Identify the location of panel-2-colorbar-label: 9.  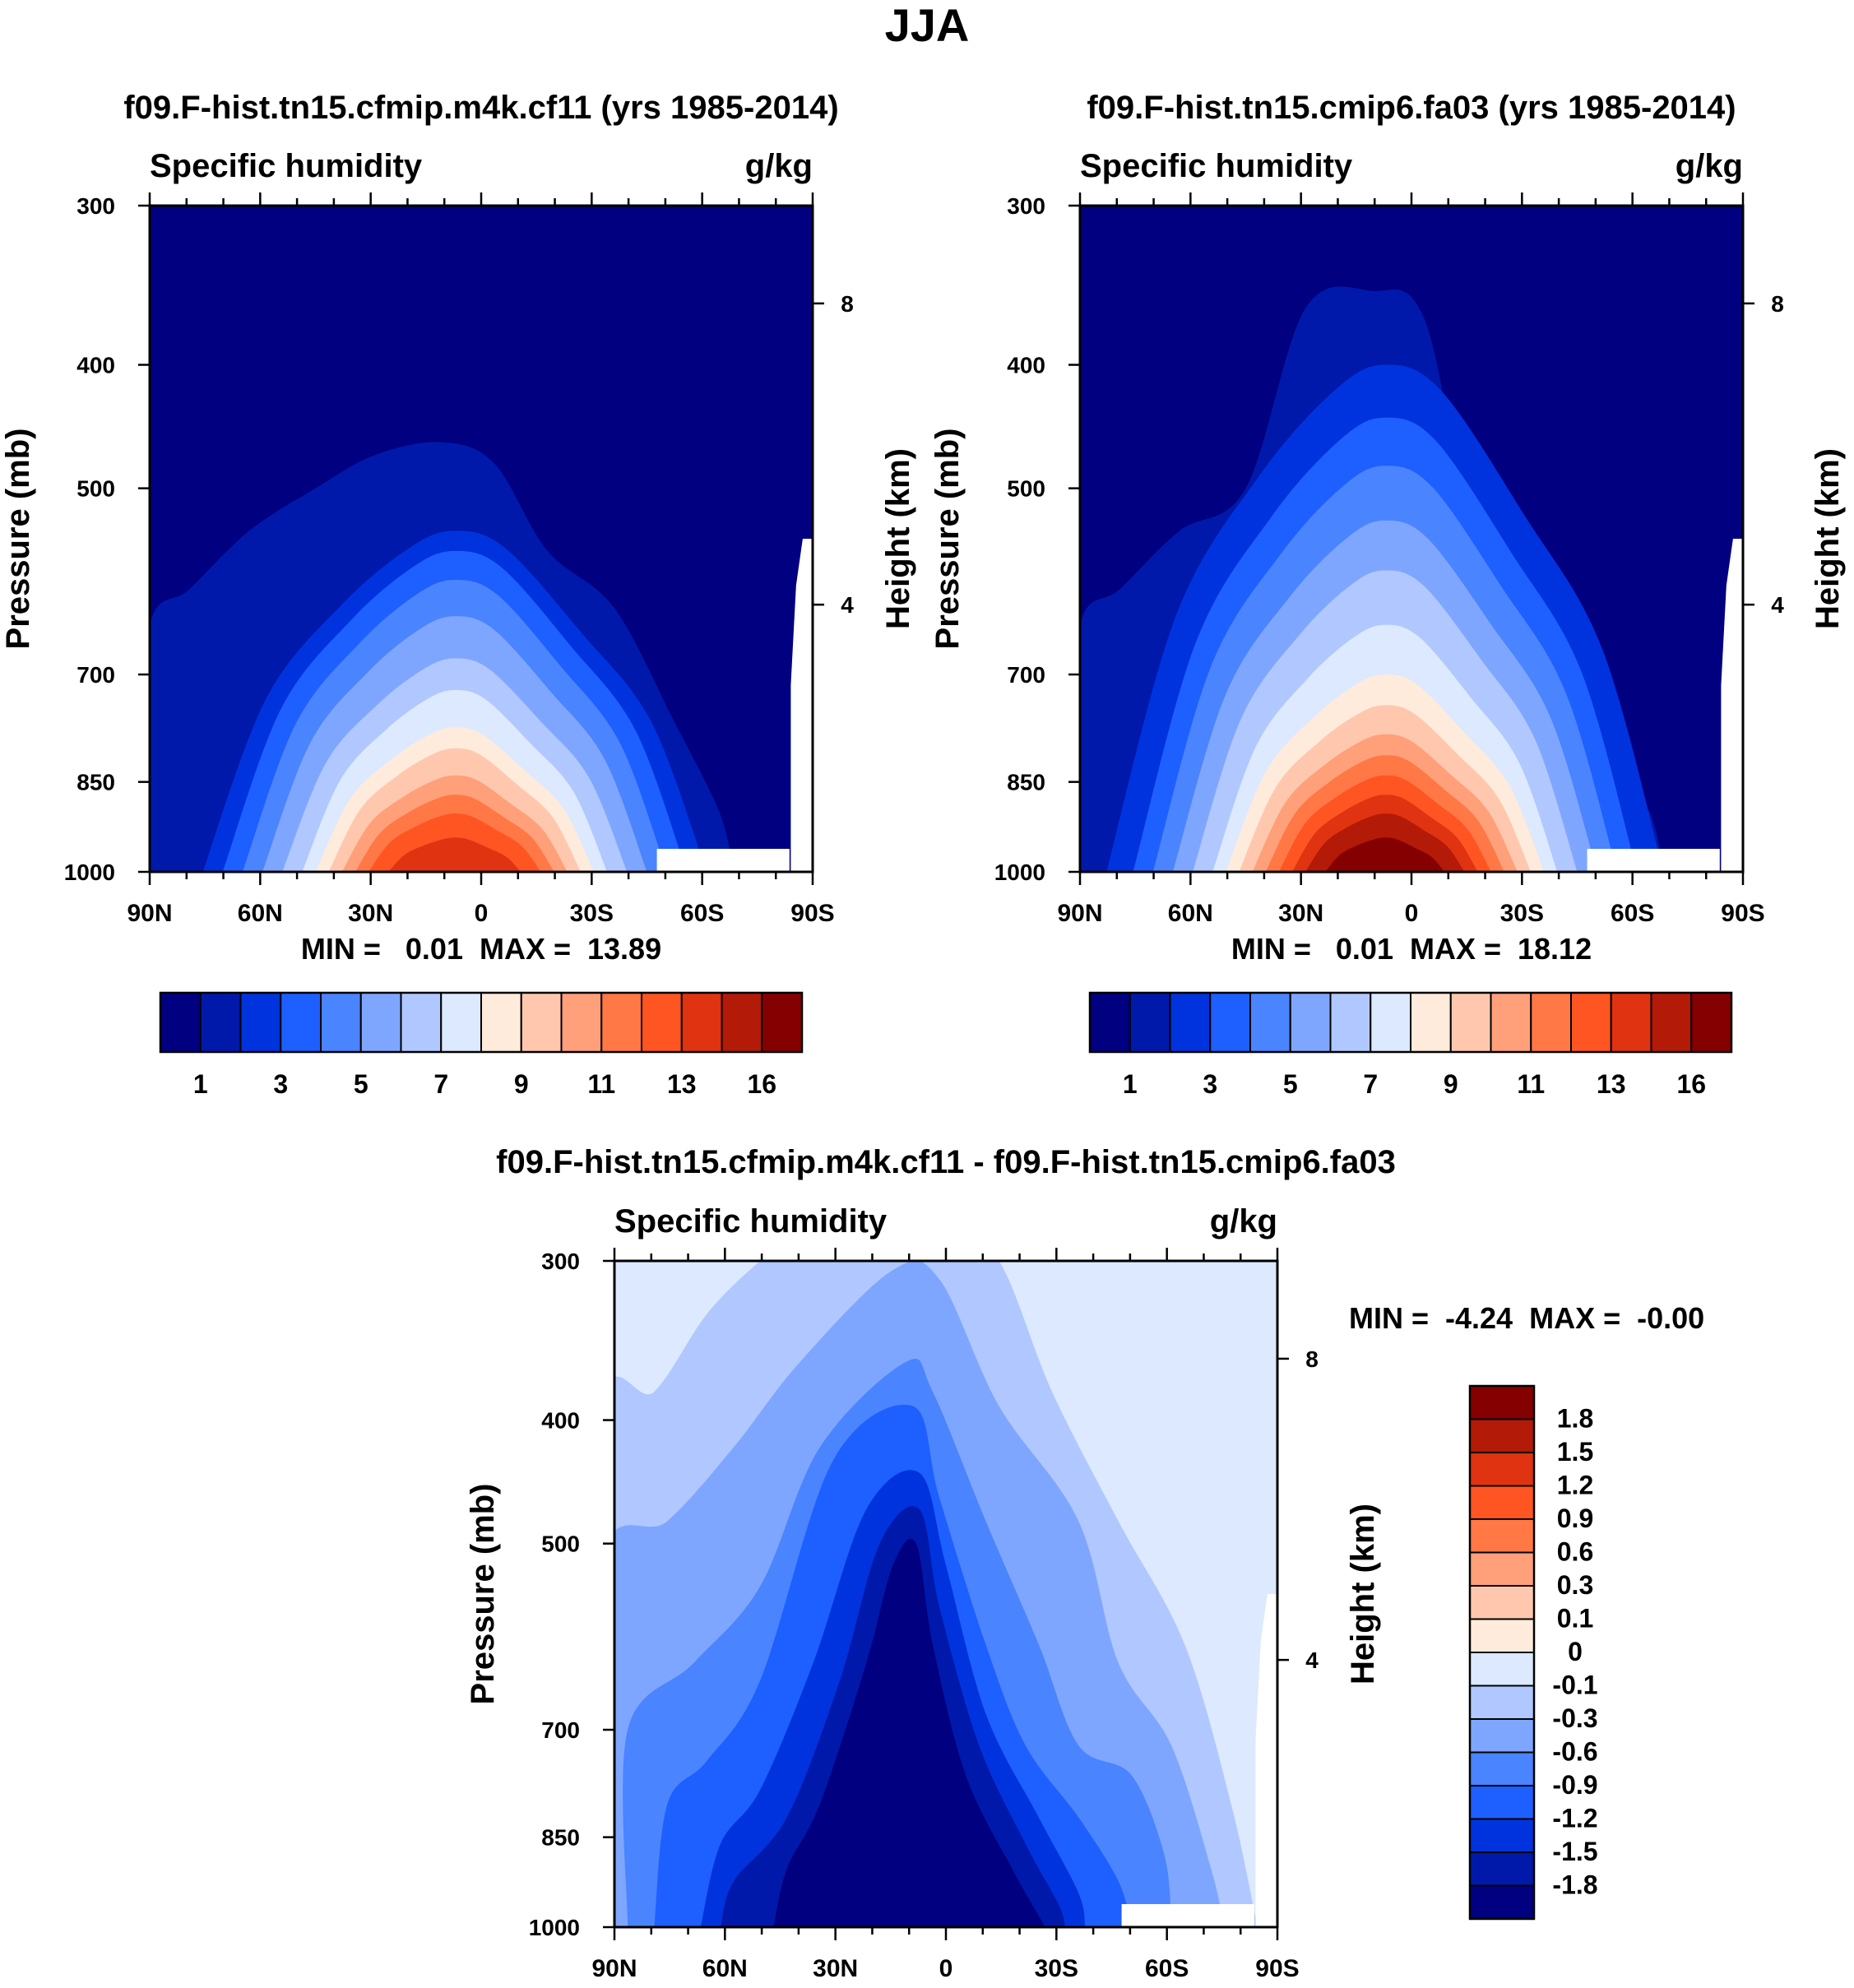
(1451, 1084).